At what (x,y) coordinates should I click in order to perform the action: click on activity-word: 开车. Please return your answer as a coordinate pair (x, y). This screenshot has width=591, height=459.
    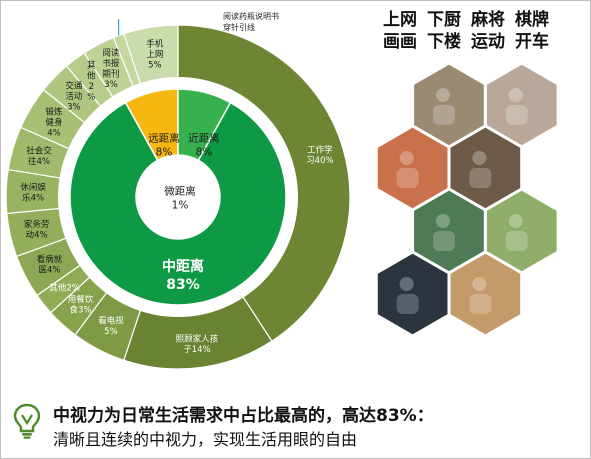
    Looking at the image, I should click on (532, 42).